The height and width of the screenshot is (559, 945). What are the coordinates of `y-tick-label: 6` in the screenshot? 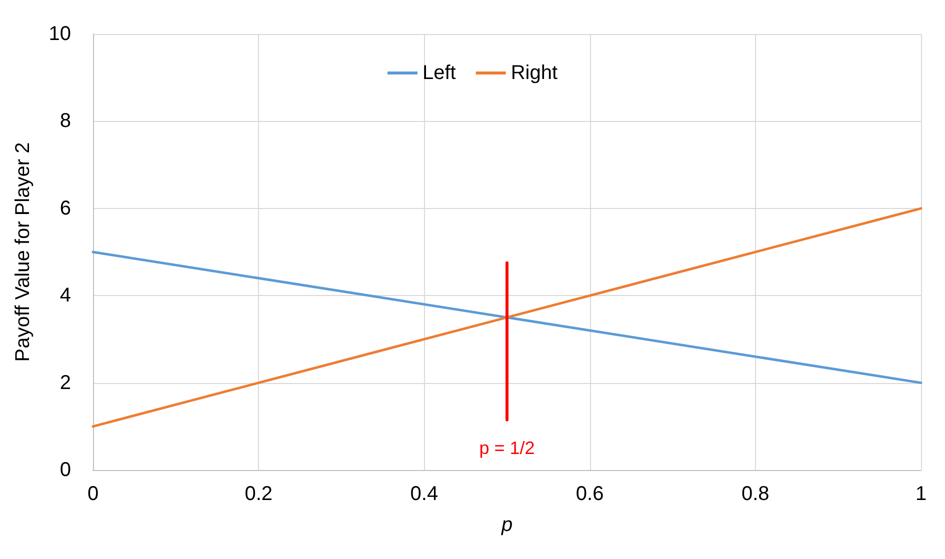 It's located at (65, 208).